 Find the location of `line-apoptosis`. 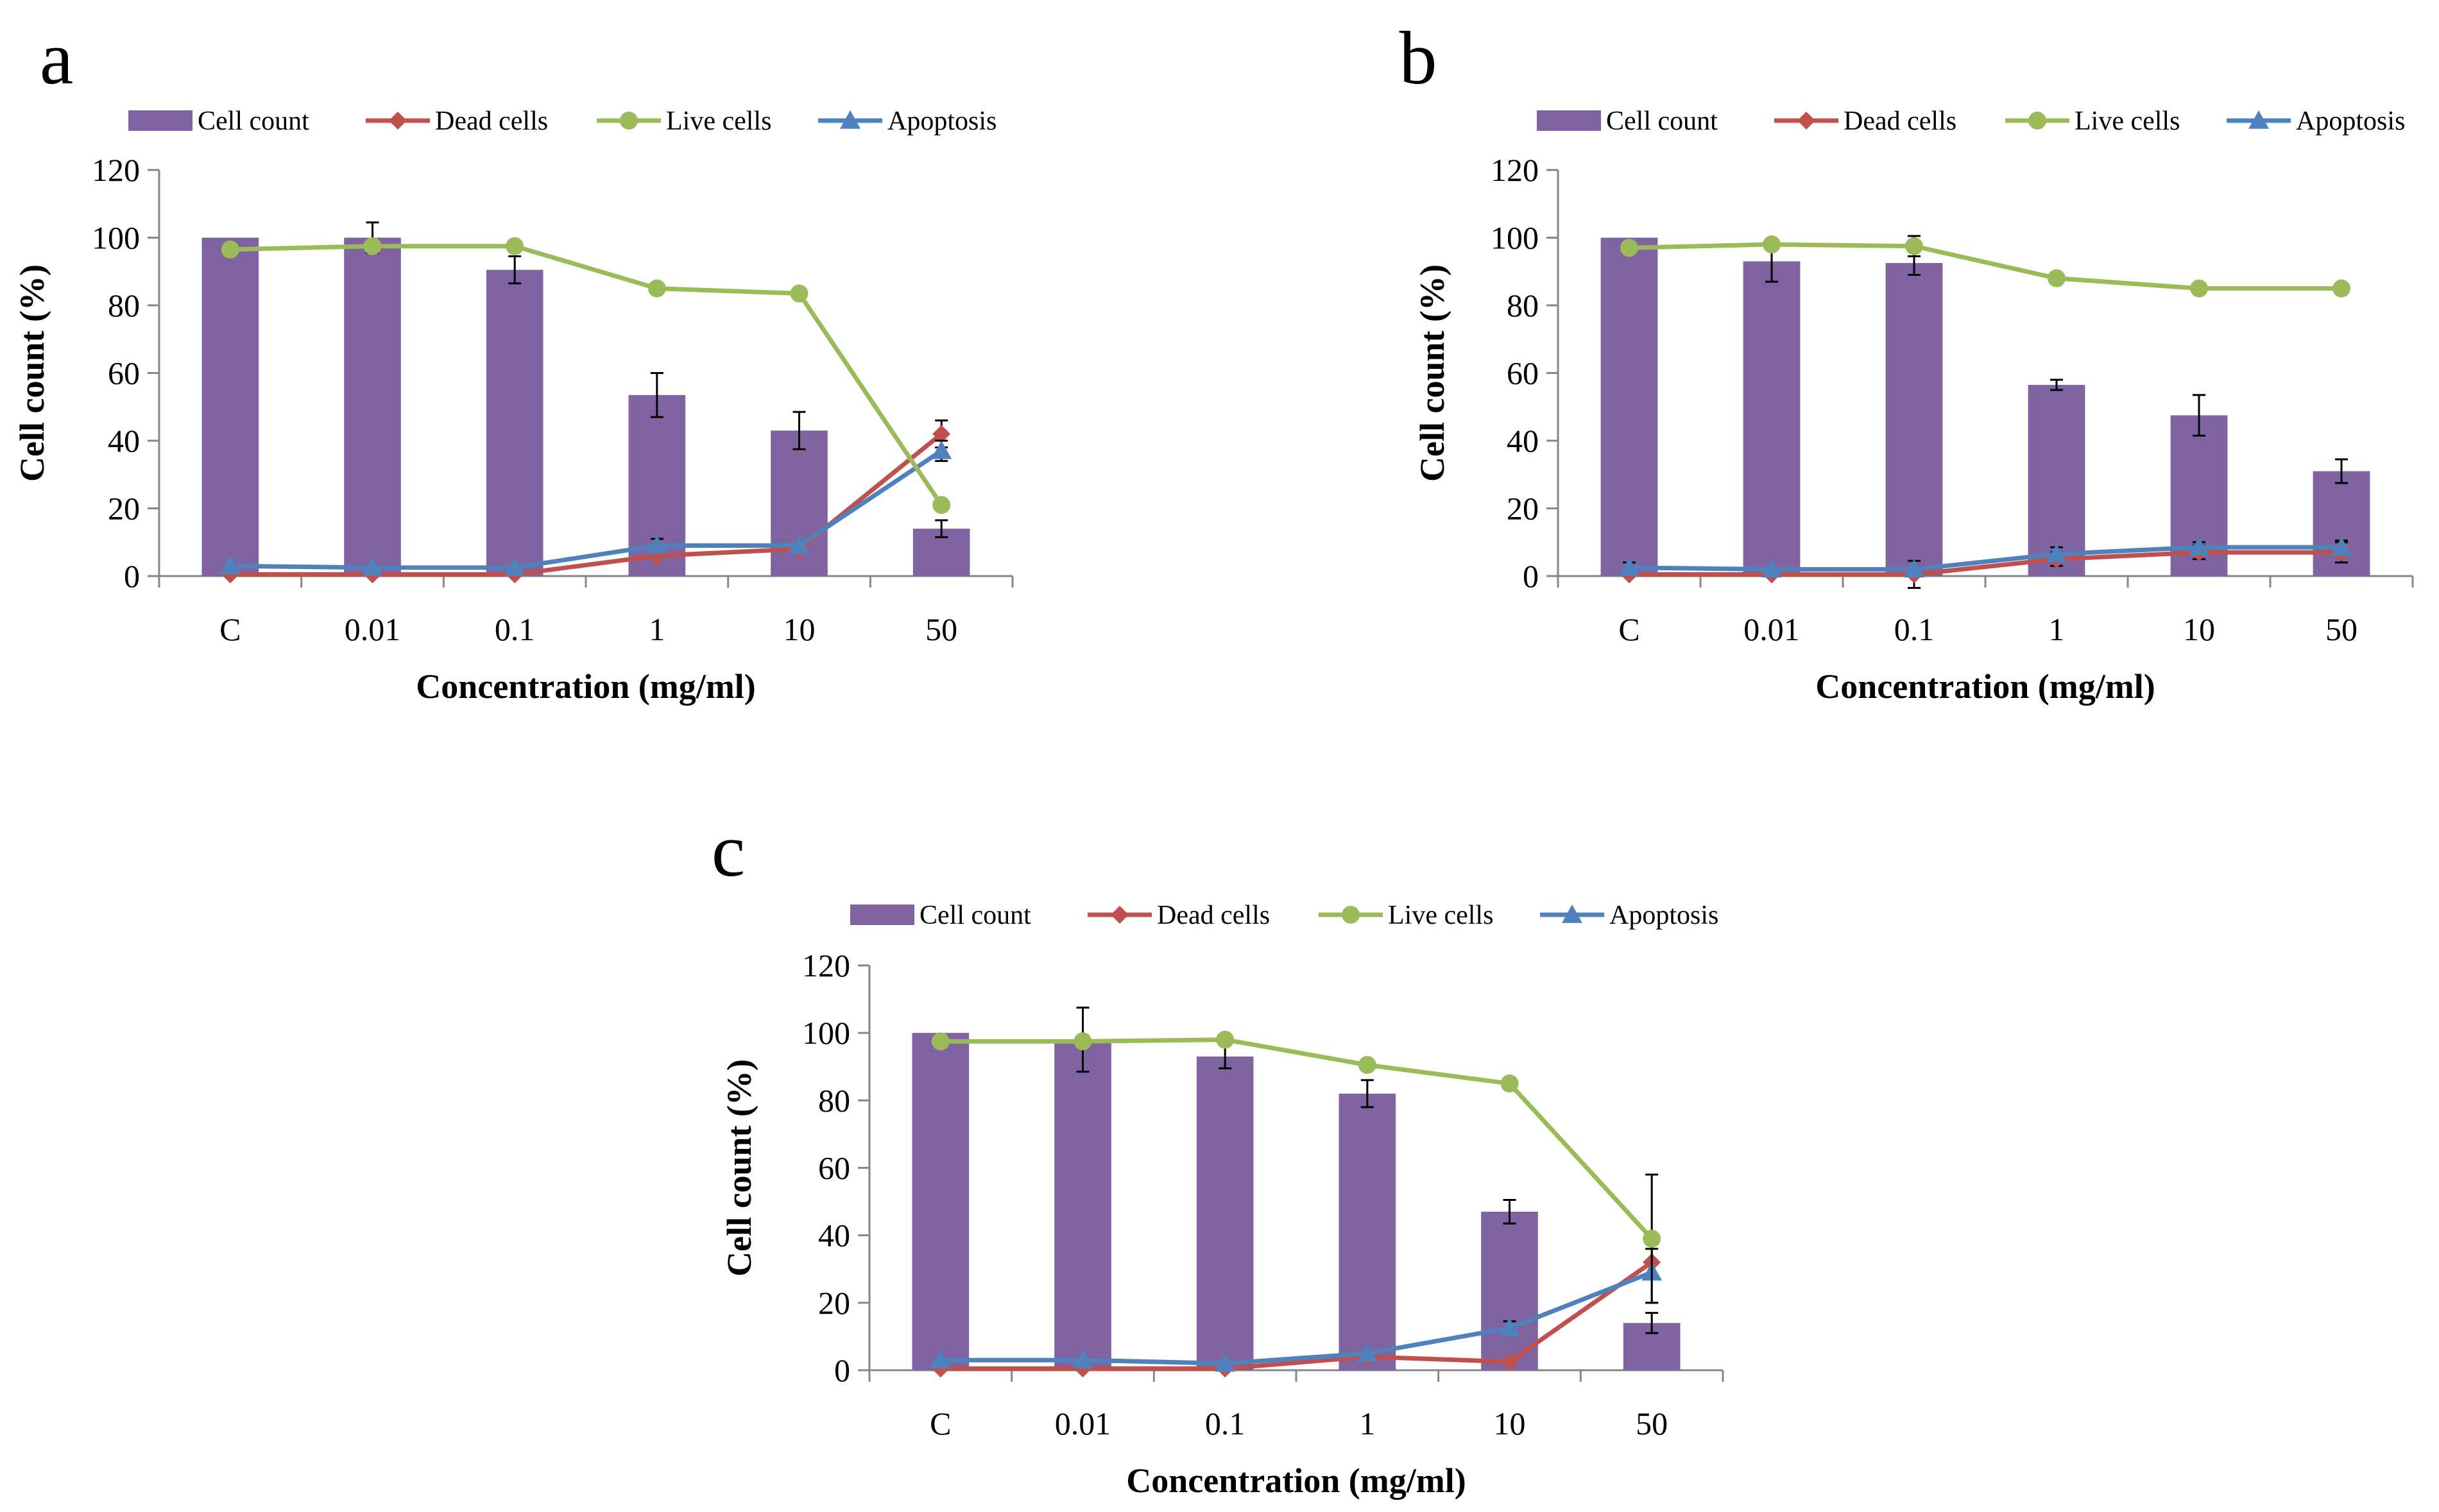

line-apoptosis is located at coordinates (586, 509).